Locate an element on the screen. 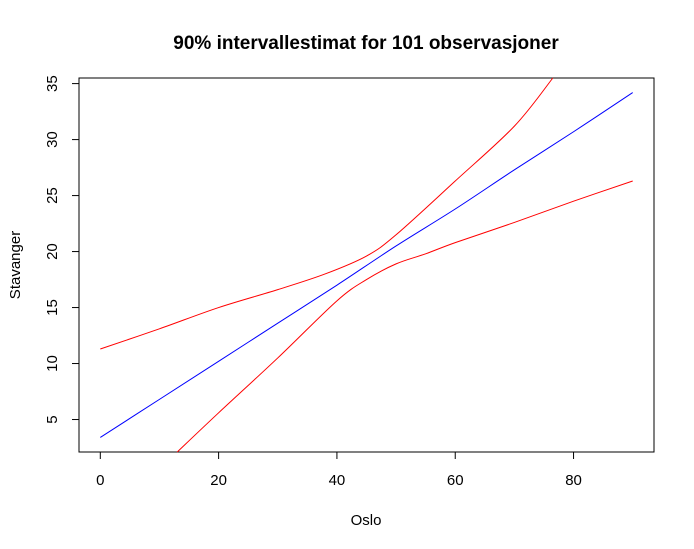  y-tick-label: 15 is located at coordinates (52, 307).